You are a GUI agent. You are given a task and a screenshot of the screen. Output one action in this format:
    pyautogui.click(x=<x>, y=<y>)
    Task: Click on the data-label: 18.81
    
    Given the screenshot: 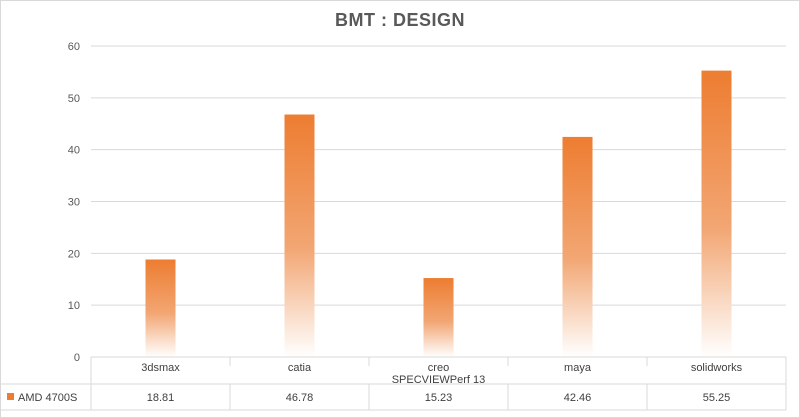 What is the action you would take?
    pyautogui.click(x=161, y=398)
    